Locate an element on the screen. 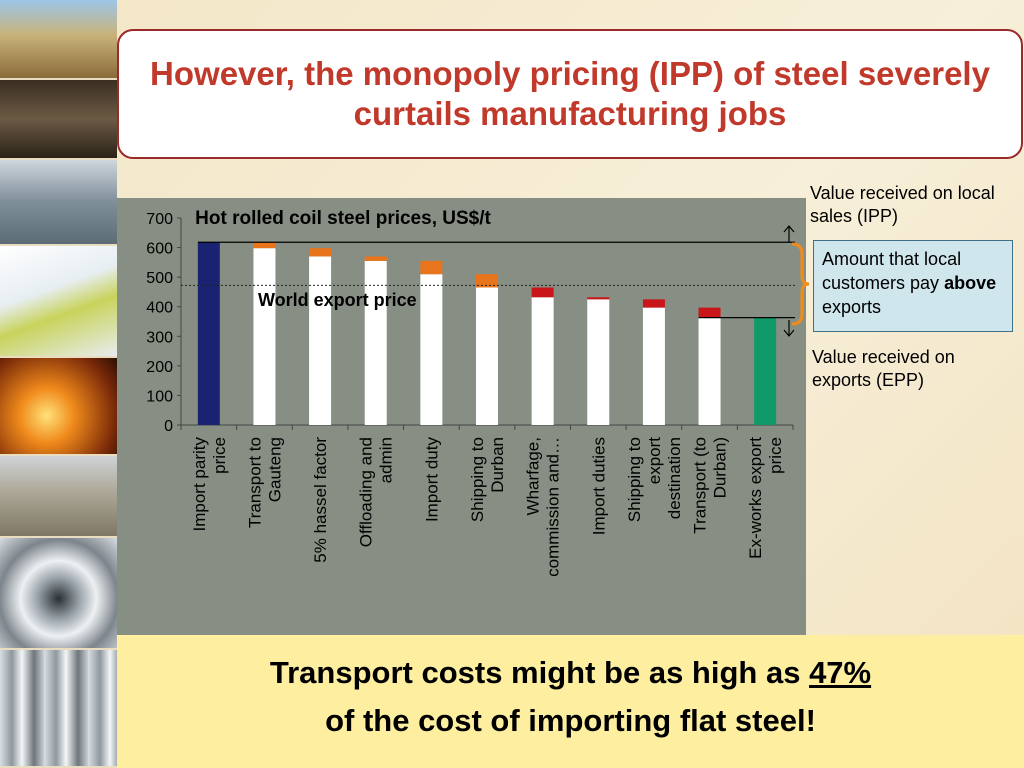  x-category-label: Shipping toDurban is located at coordinates (487, 479).